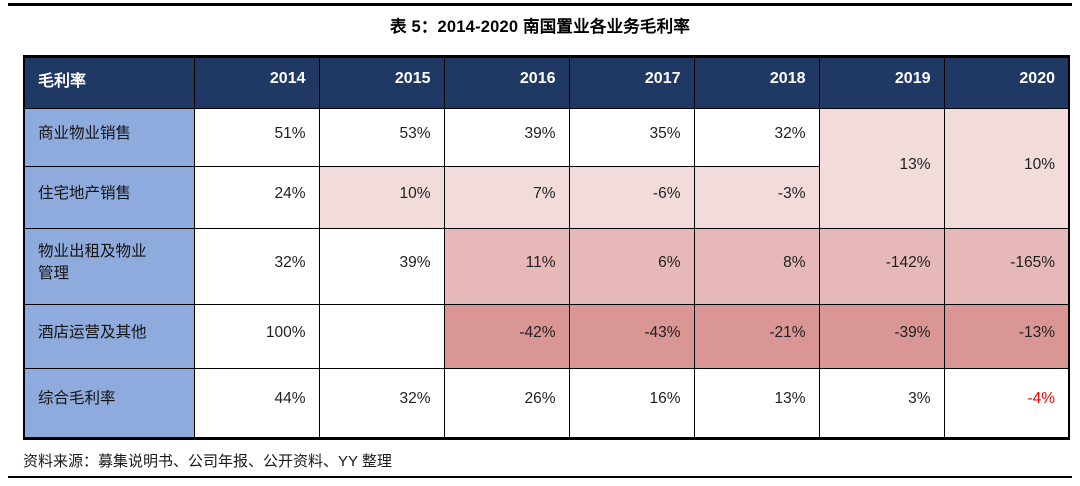  What do you see at coordinates (756, 266) in the screenshot?
I see `value-cell: 8%` at bounding box center [756, 266].